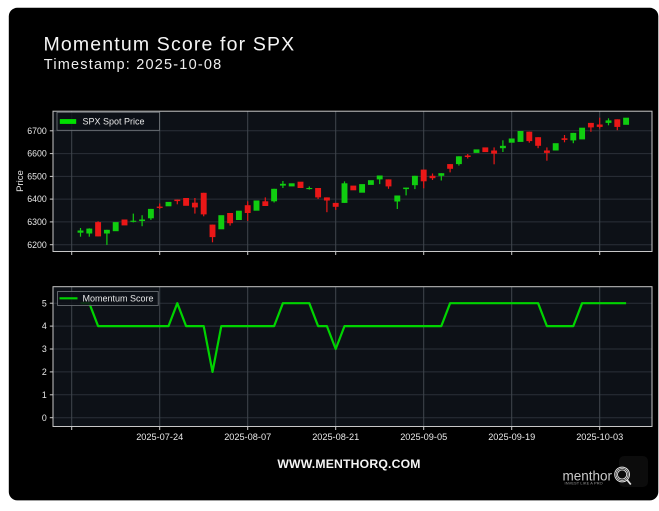 The width and height of the screenshot is (659, 511). Describe the element at coordinates (37, 245) in the screenshot. I see `svg-text: 6200` at that location.